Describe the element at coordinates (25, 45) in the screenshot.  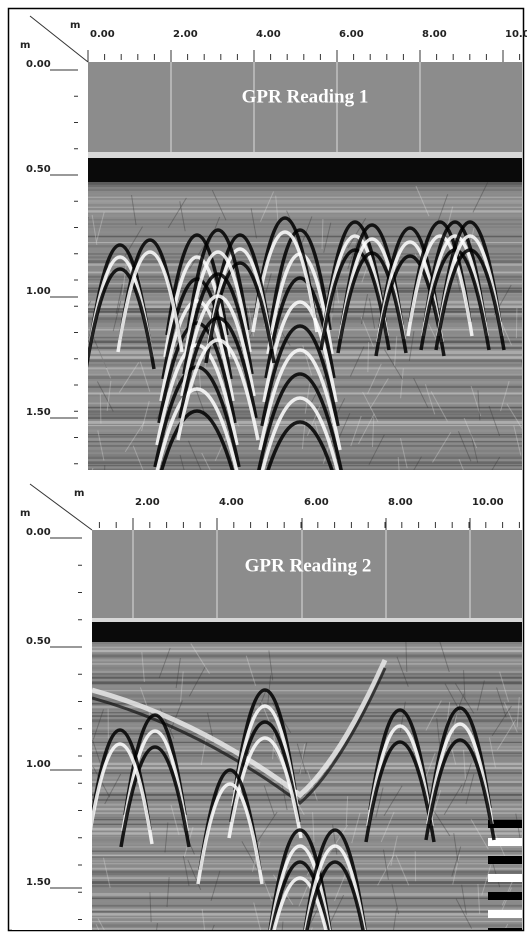
I see `y-unit-label: m` at that location.